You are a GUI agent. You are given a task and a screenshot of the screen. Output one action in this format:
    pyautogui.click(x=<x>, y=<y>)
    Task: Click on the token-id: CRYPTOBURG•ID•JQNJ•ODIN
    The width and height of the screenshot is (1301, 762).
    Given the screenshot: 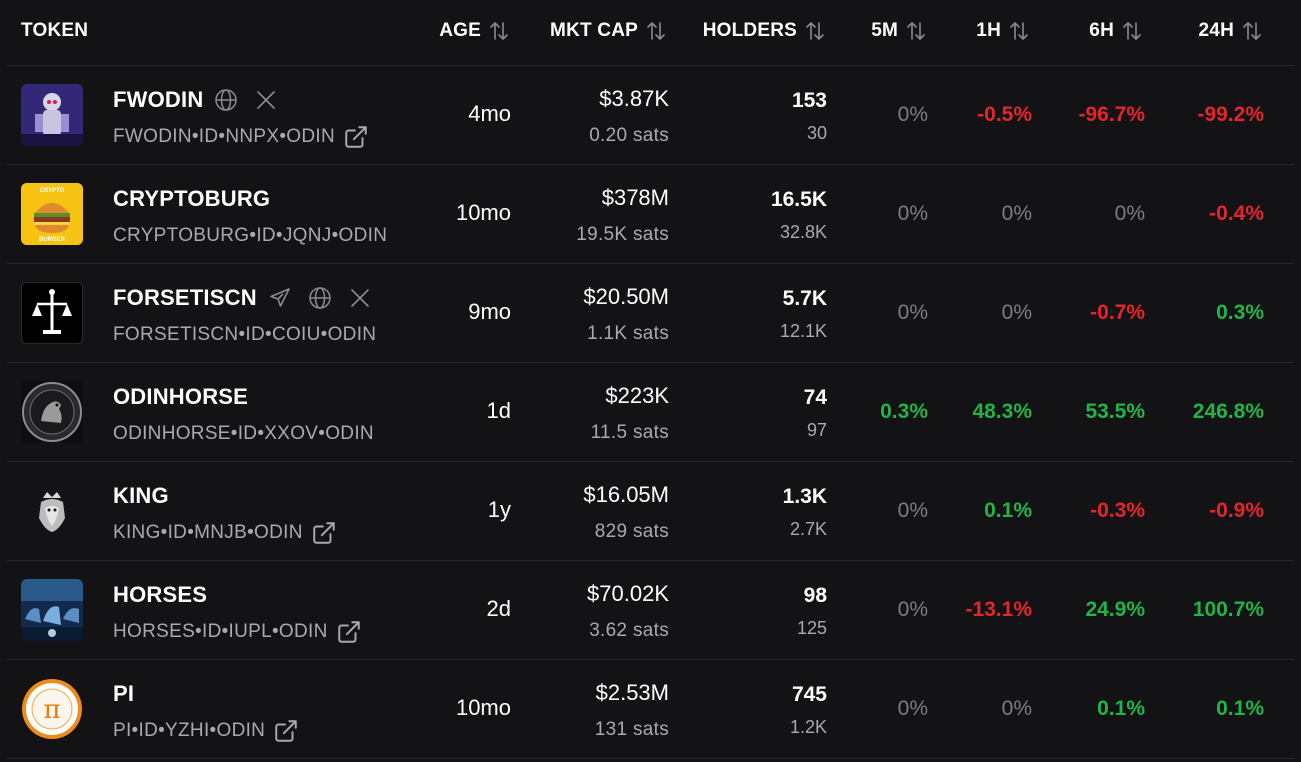 What is the action you would take?
    pyautogui.click(x=250, y=235)
    